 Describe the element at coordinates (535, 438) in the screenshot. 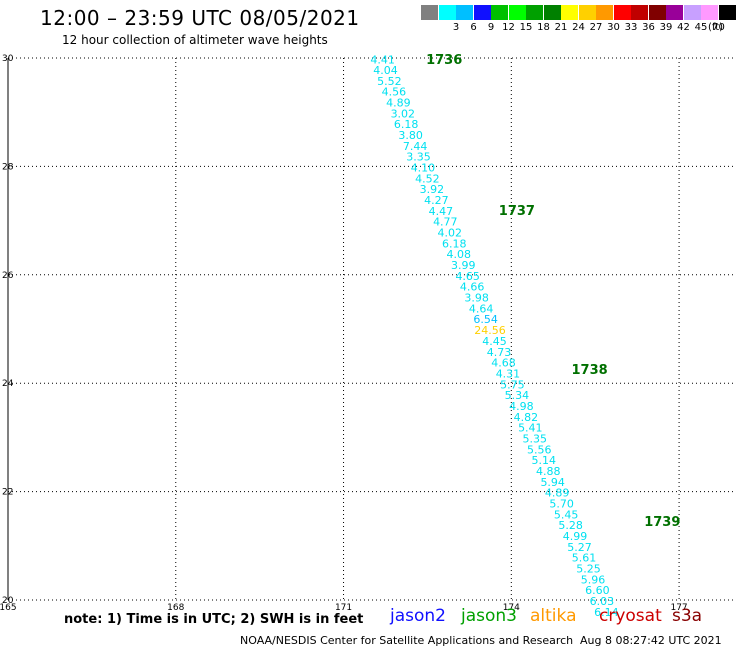

I see `swh-data-label: 5.35` at that location.